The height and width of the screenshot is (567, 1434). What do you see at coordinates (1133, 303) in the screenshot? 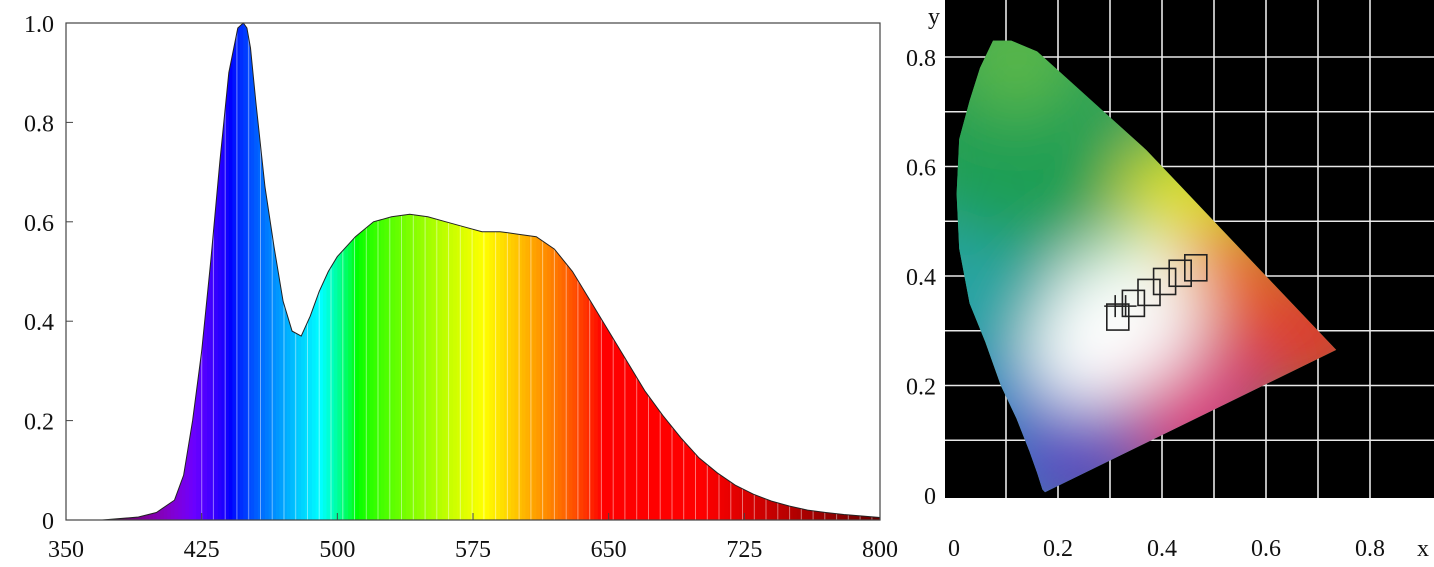
I see `cie-planckian-box` at bounding box center [1133, 303].